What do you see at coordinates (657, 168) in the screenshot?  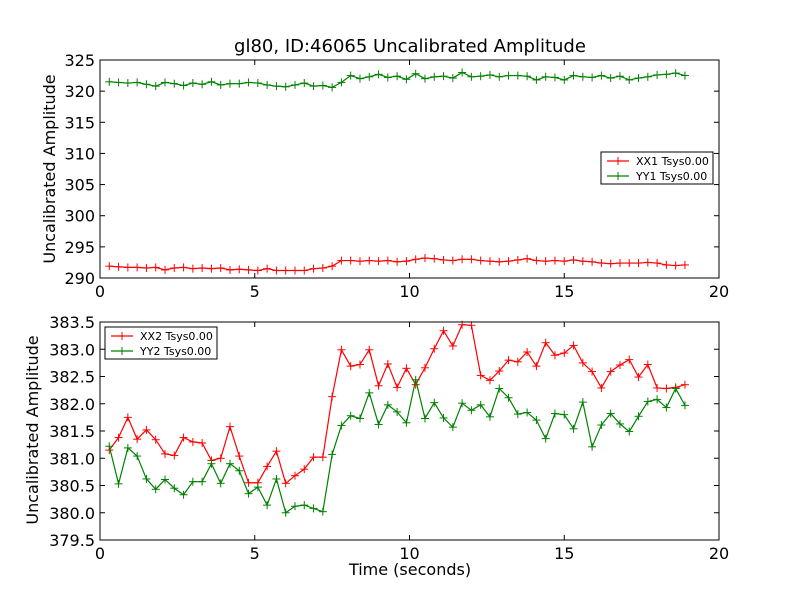 I see `top-legend: XX1 Tsys0.00 YY1 Tsys0.00` at bounding box center [657, 168].